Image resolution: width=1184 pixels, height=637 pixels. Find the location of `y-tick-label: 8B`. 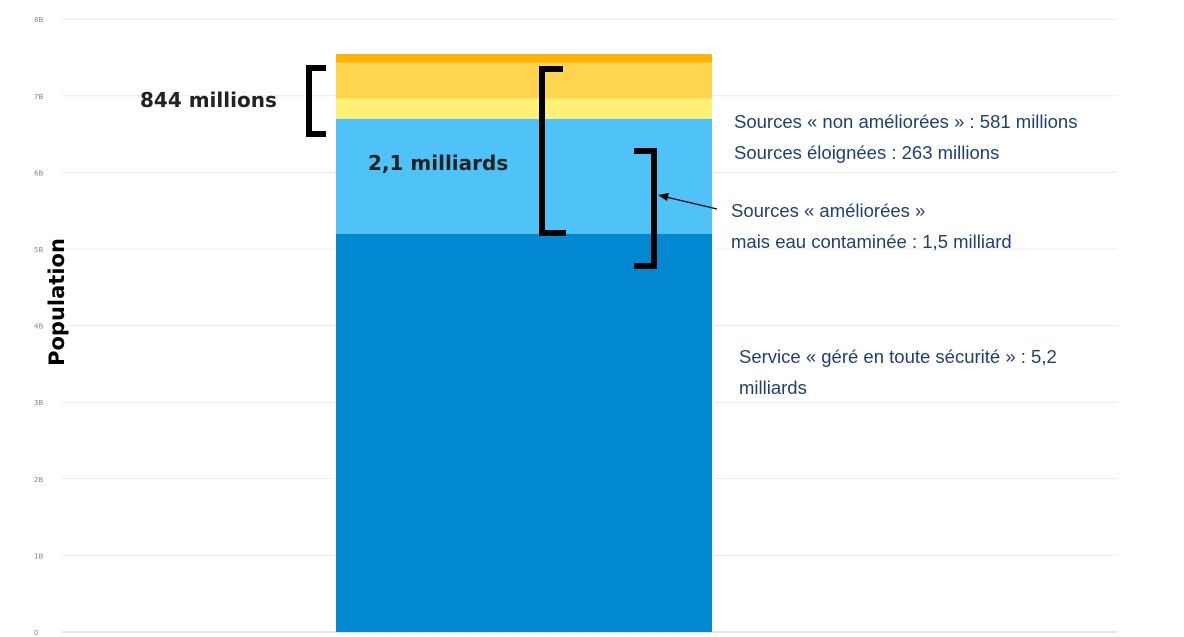

y-tick-label: 8B is located at coordinates (38, 20).